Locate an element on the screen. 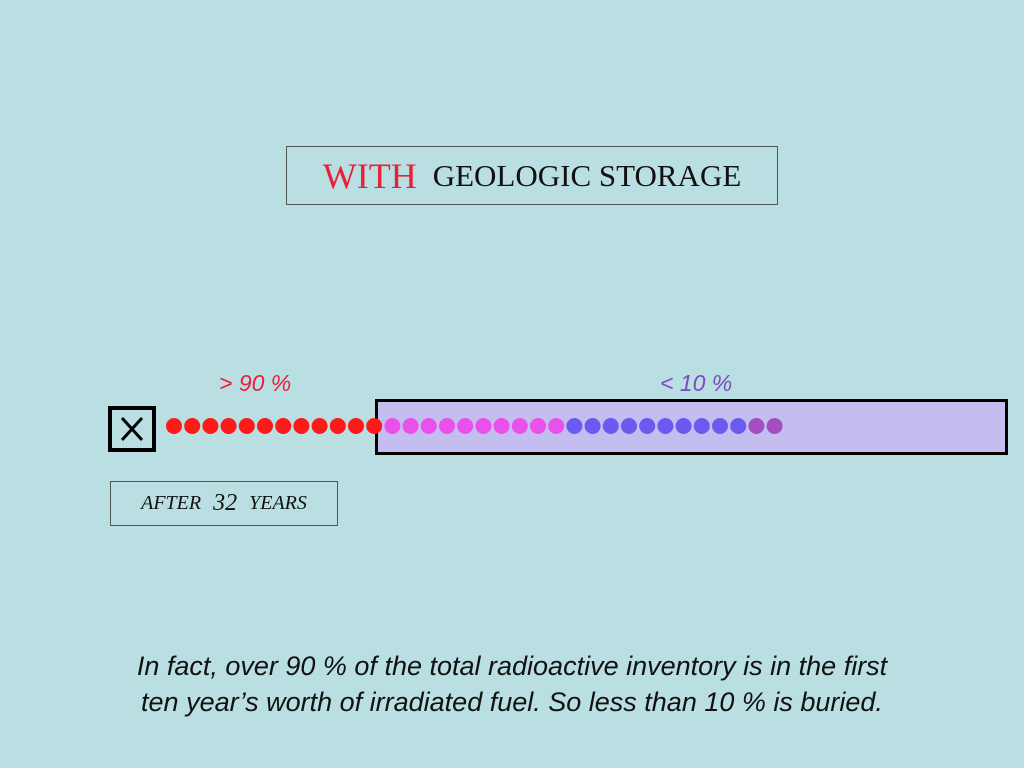 This screenshot has width=1024, height=768. title-box: WITH GEOLOGIC STORAGE is located at coordinates (532, 175).